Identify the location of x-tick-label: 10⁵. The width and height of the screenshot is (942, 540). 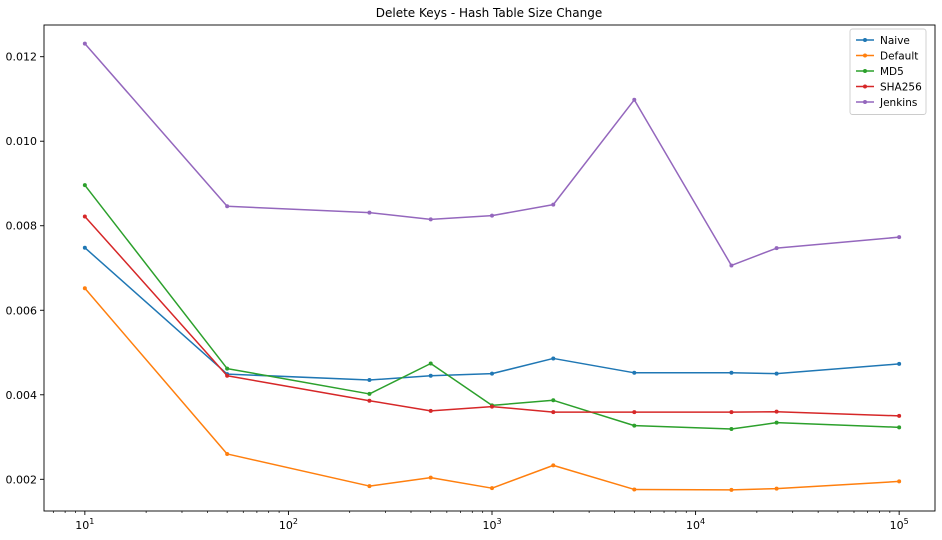
(899, 524).